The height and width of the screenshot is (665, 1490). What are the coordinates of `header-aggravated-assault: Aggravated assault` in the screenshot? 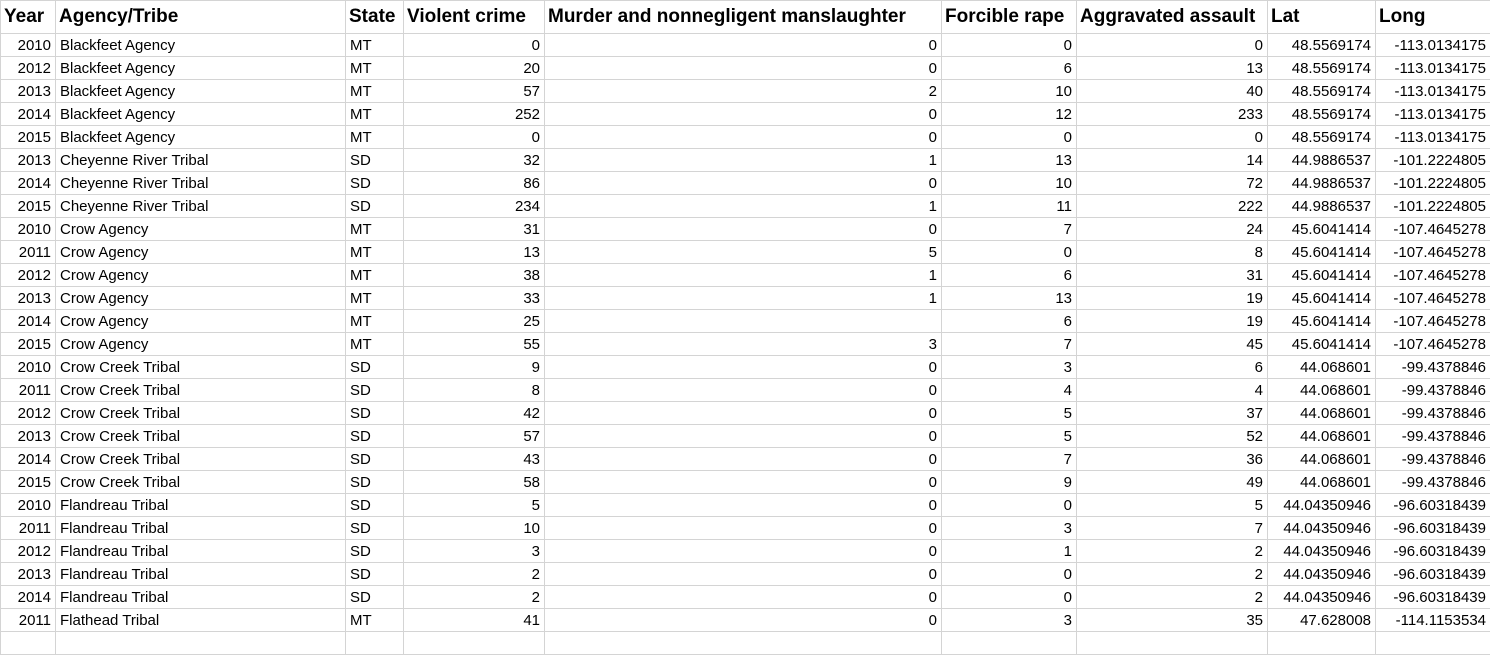 It's located at (1172, 17).